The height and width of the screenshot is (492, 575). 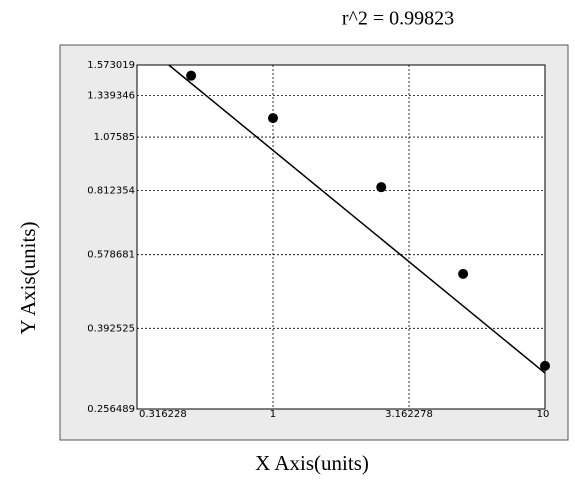 I want to click on x-axis-label: X Axis(units), so click(x=312, y=463).